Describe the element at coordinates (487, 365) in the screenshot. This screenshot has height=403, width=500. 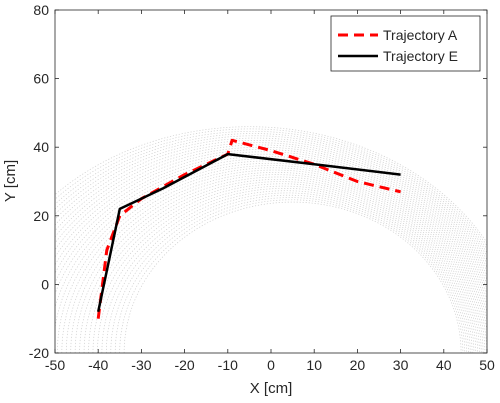
I see `x-tick-label: 50` at that location.